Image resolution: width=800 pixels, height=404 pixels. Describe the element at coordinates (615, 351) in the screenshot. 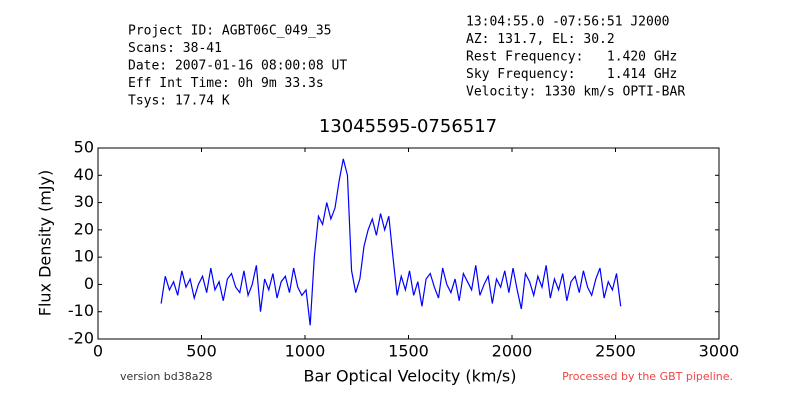

I see `x-tick-label: 2500` at that location.